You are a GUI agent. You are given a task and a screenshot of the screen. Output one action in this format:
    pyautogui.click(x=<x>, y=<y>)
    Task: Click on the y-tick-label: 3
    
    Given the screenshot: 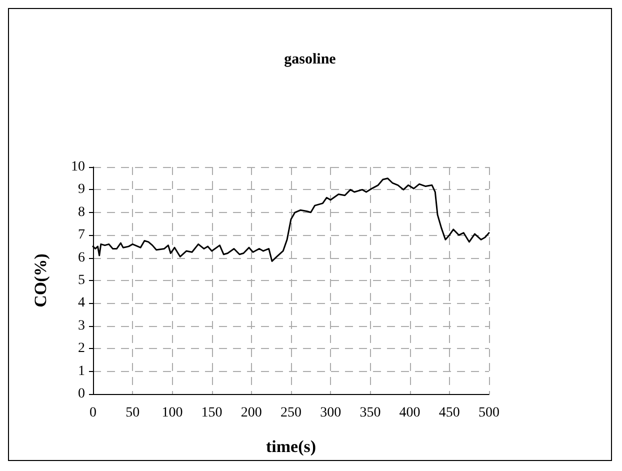 What is the action you would take?
    pyautogui.click(x=81, y=326)
    